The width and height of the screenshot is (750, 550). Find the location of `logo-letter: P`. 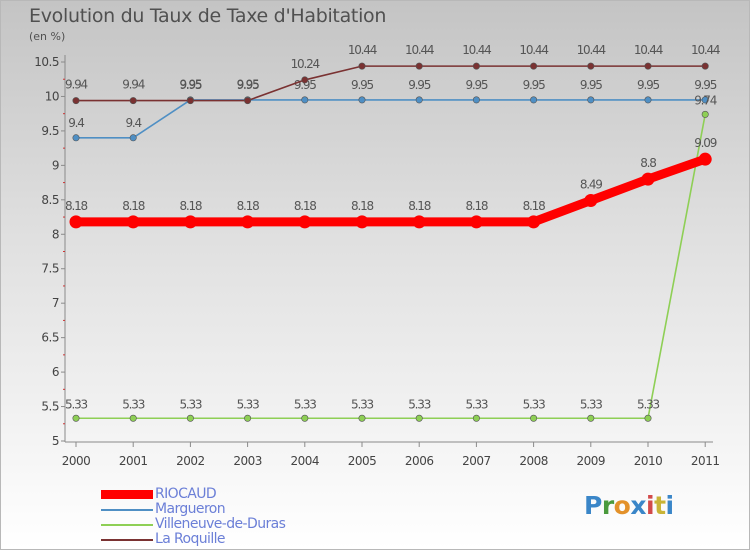

logo-letter: P is located at coordinates (593, 505).